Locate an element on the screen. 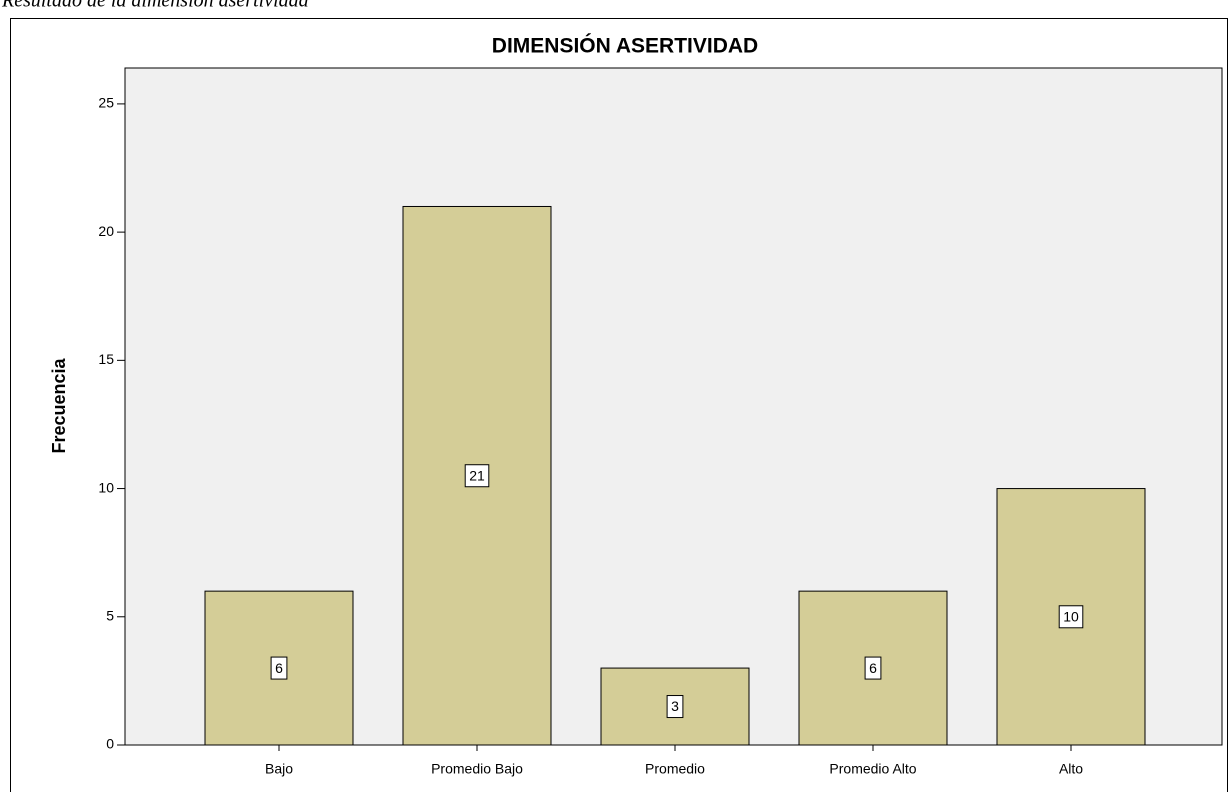  x-tick-label: Alto is located at coordinates (1071, 769).